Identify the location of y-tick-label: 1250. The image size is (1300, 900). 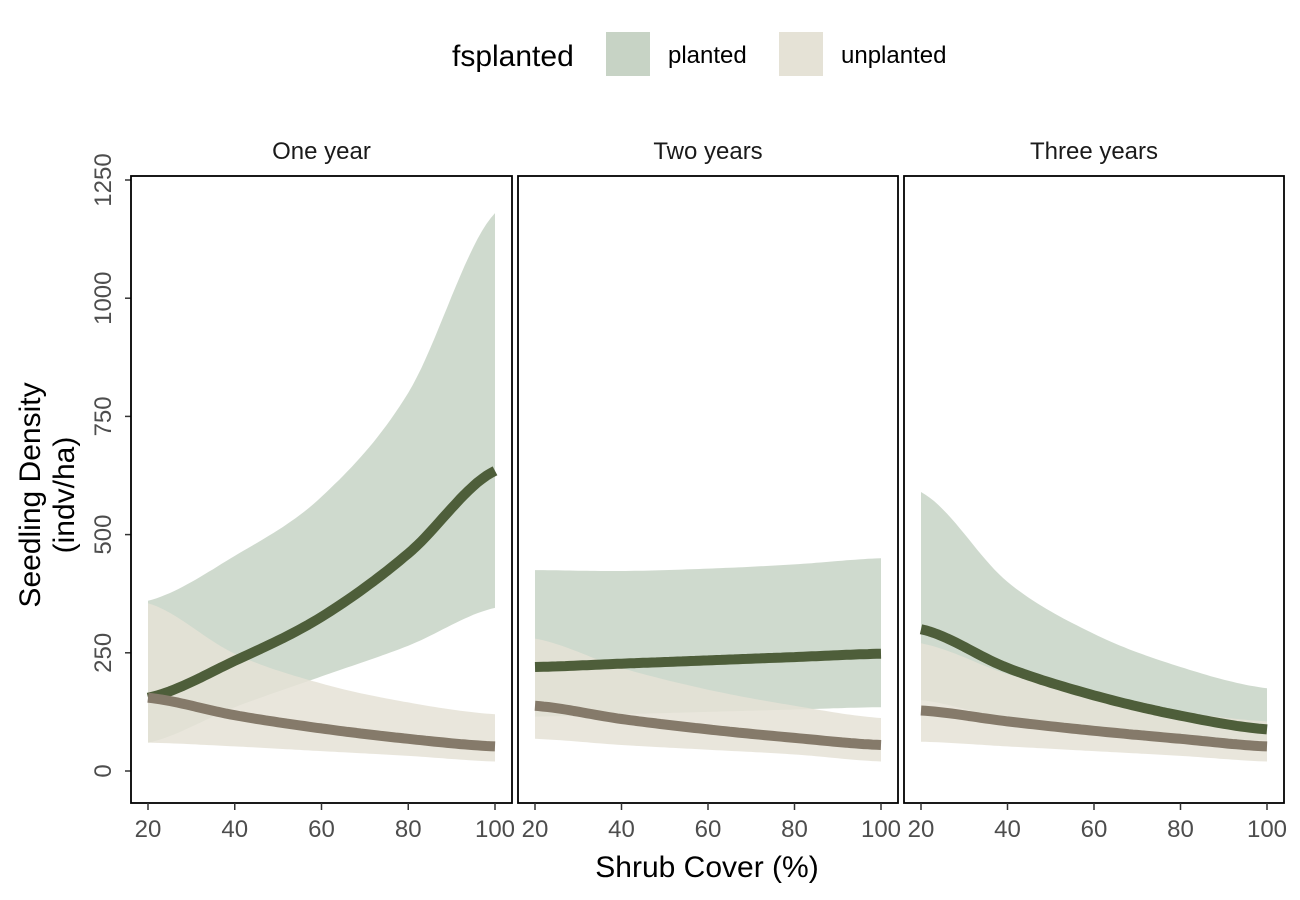
(103, 179).